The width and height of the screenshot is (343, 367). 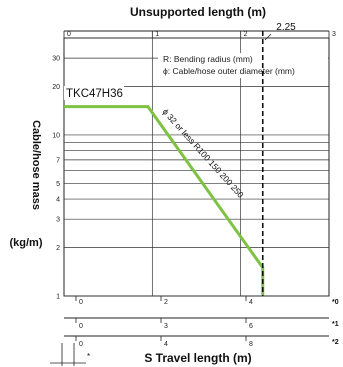 What do you see at coordinates (56, 135) in the screenshot?
I see `y-axis-tick-label: 10` at bounding box center [56, 135].